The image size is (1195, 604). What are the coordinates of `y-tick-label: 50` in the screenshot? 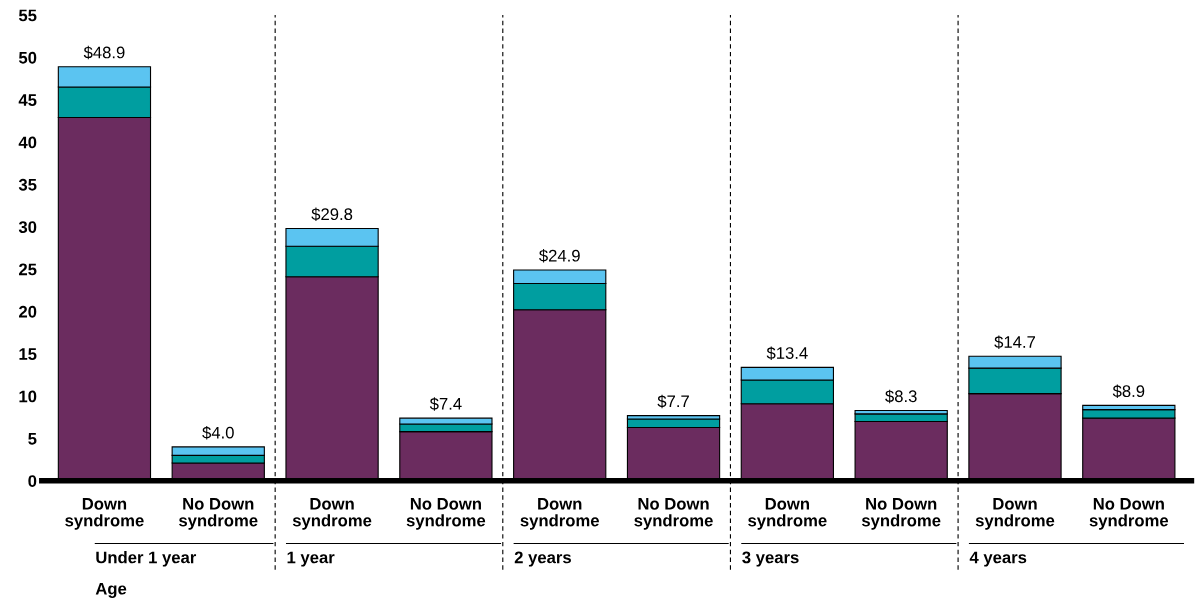 It's located at (27, 57).